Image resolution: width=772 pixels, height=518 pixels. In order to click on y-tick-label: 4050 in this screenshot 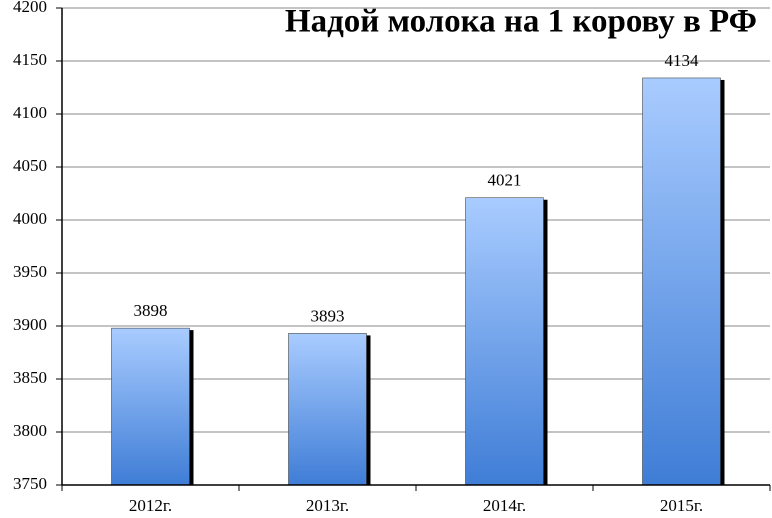, I will do `click(30, 165)`.